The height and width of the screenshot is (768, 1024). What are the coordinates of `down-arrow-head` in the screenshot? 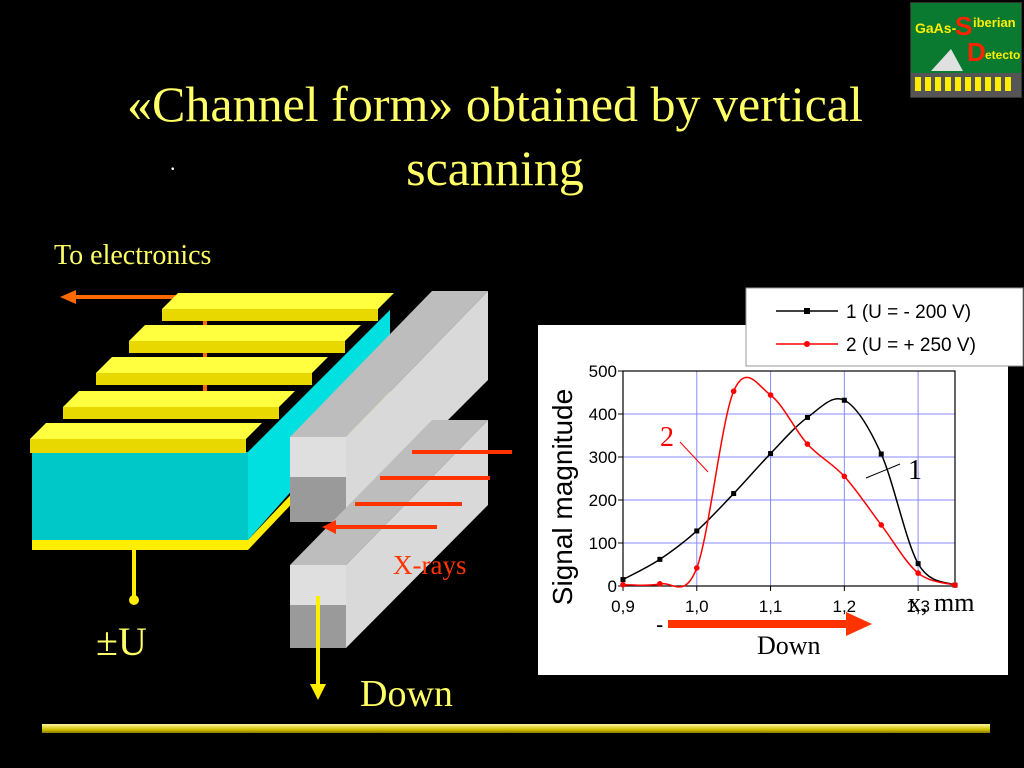 It's located at (318, 692).